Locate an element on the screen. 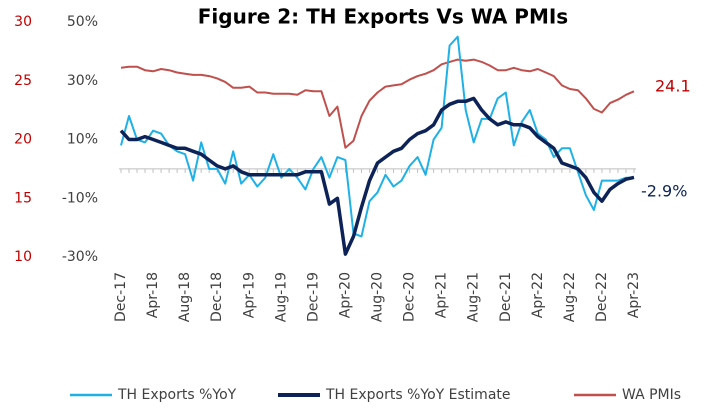 The height and width of the screenshot is (414, 723). annotation: 24.1 is located at coordinates (673, 86).